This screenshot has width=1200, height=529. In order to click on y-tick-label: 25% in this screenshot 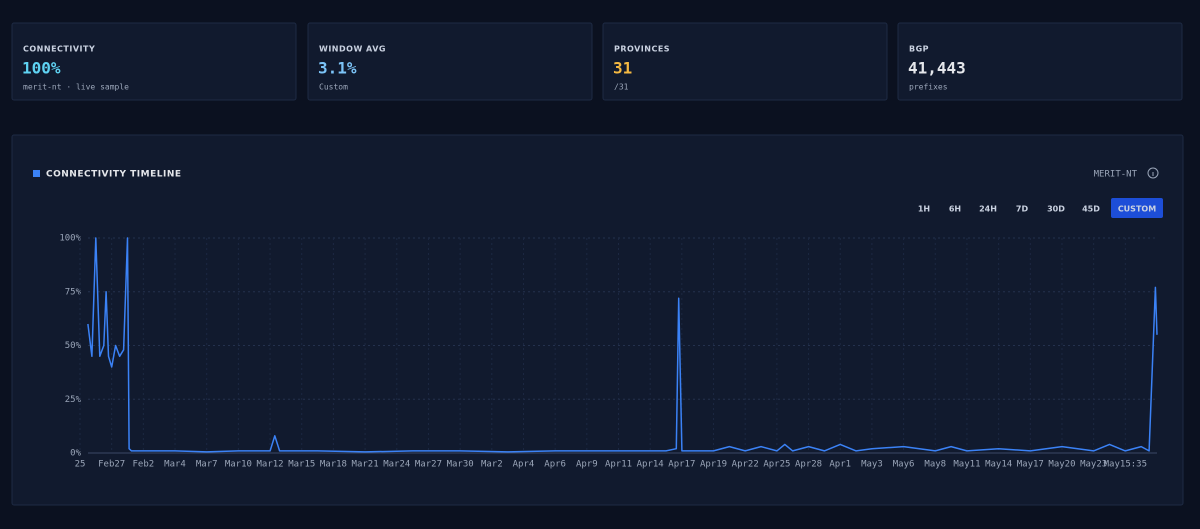, I will do `click(73, 400)`.